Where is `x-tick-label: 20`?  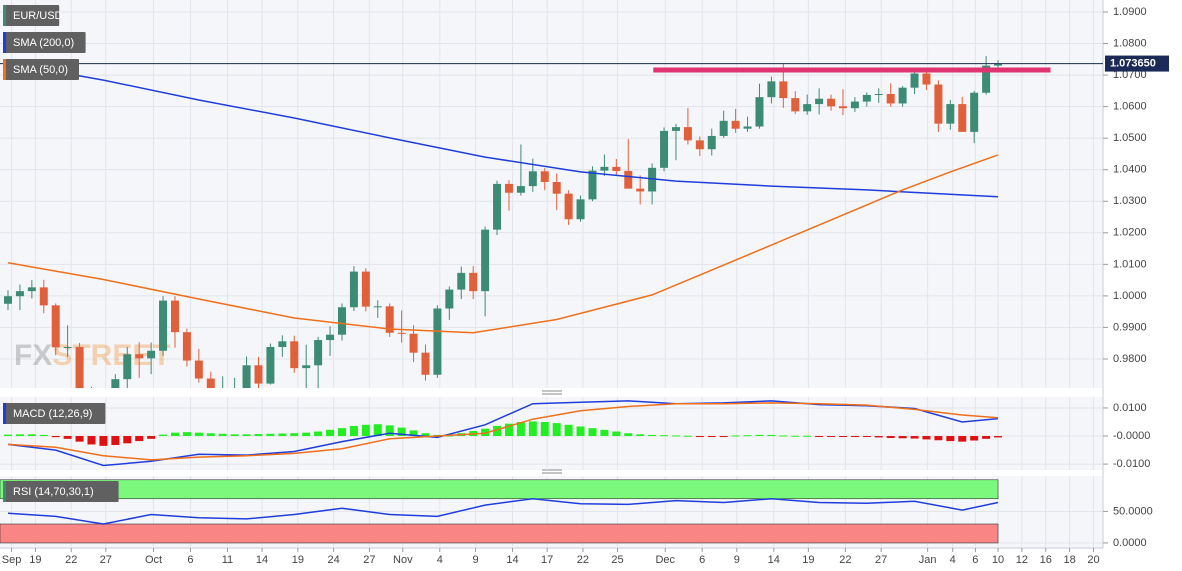 x-tick-label: 20 is located at coordinates (1093, 560).